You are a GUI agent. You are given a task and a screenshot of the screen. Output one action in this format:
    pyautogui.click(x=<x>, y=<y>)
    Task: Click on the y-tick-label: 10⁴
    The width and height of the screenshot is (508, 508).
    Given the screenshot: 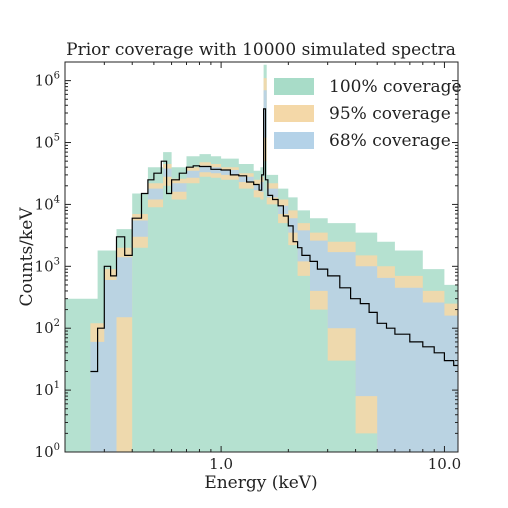 What is the action you would take?
    pyautogui.click(x=47, y=203)
    